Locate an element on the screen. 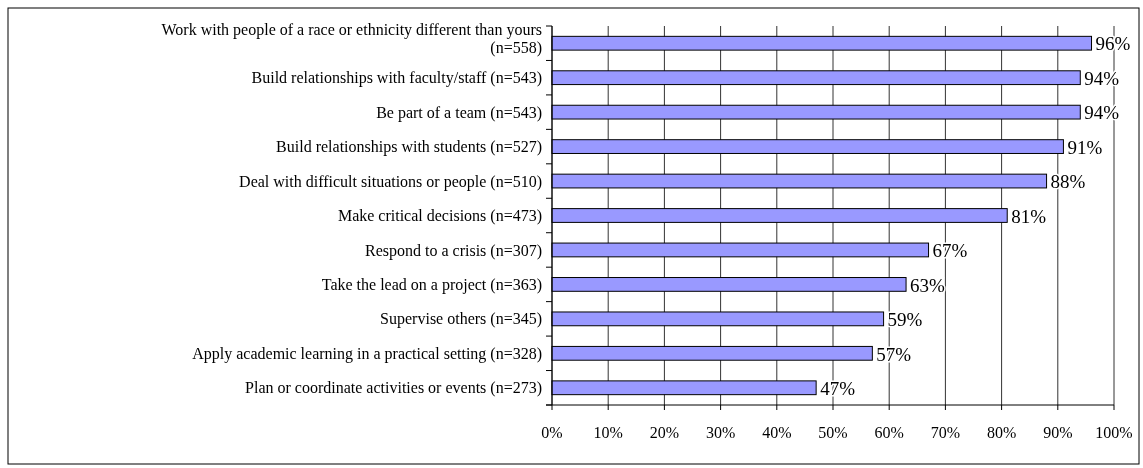  data-label: 91% is located at coordinates (1085, 147).